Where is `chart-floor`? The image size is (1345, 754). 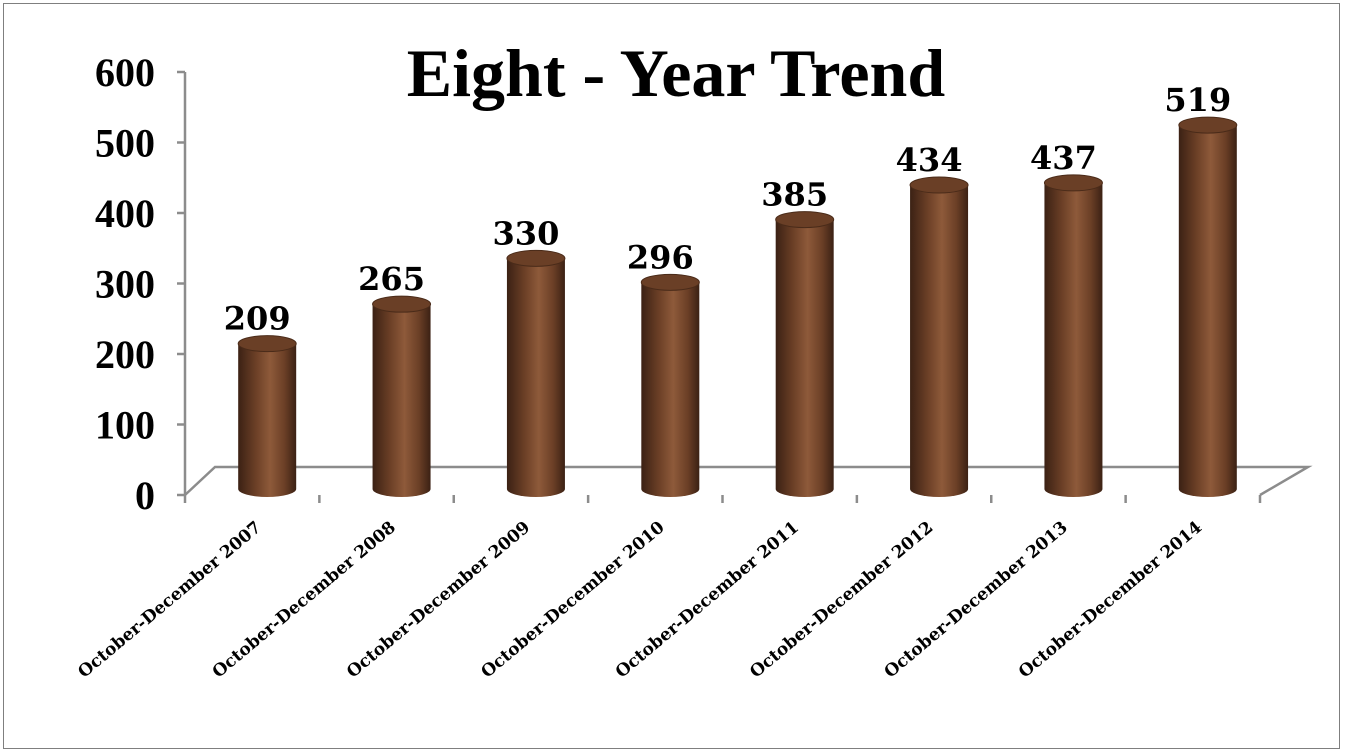 chart-floor is located at coordinates (746, 481).